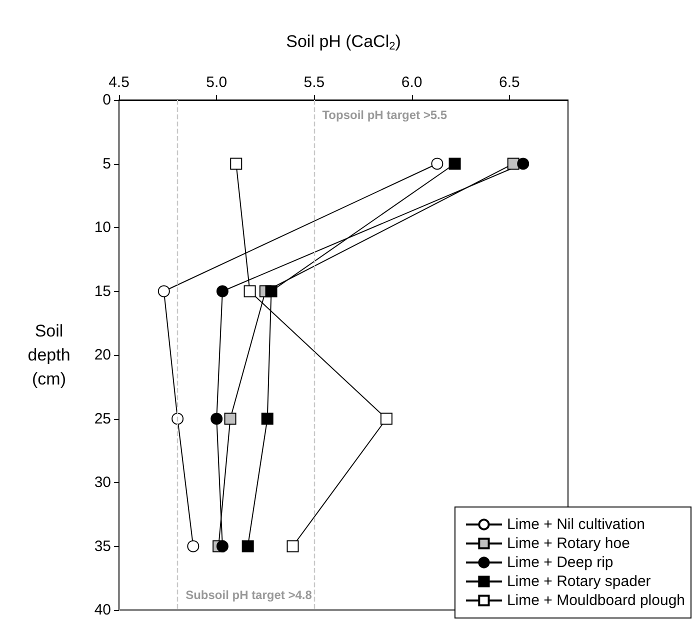 This screenshot has height=622, width=693. I want to click on x-tick-label: 6.5, so click(509, 82).